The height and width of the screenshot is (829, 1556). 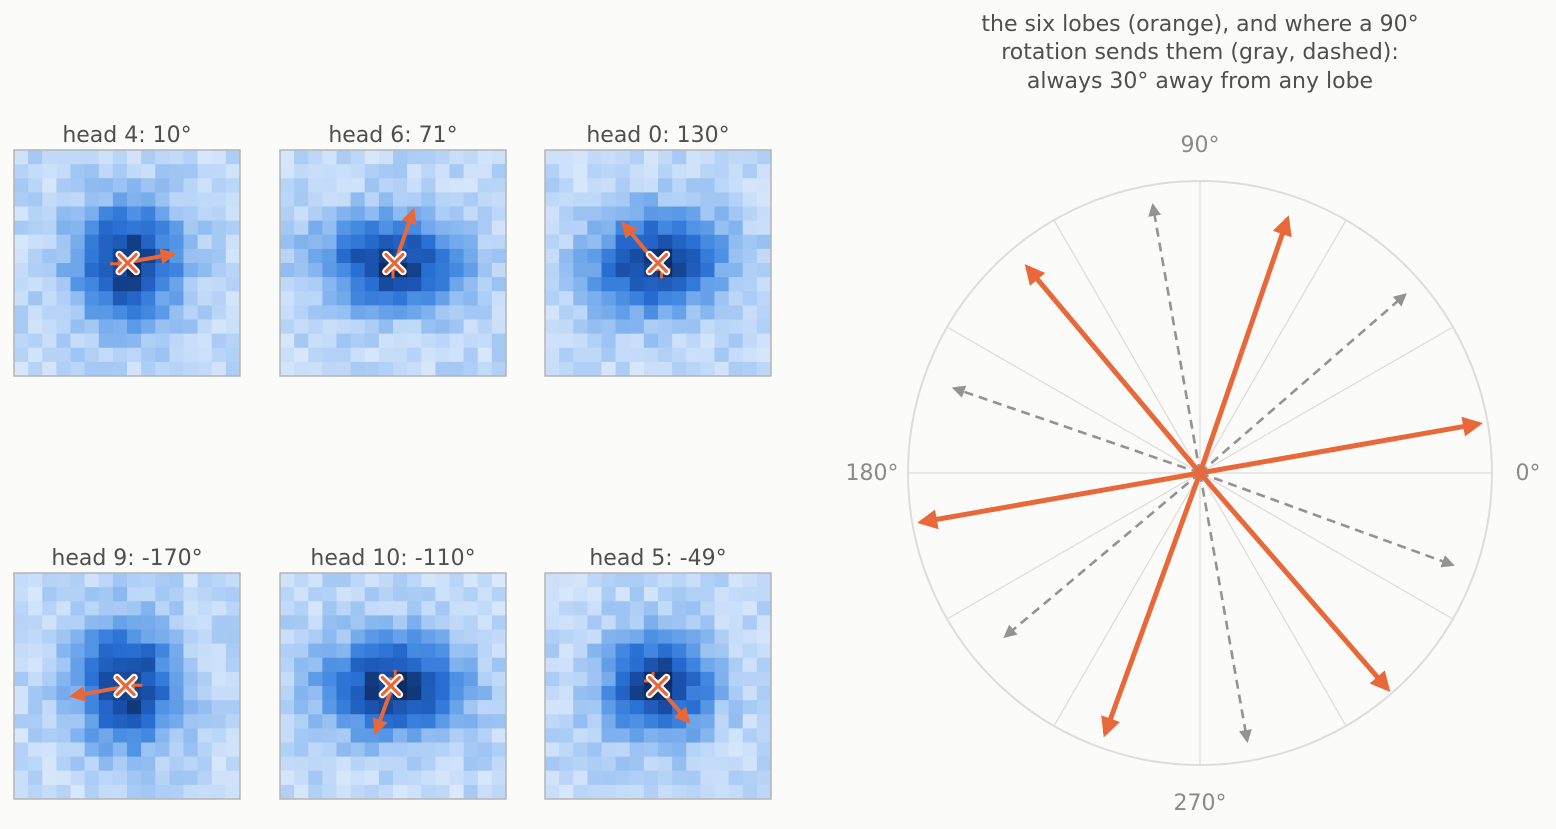 What do you see at coordinates (1294, 581) in the screenshot?
I see `lobe-arrow` at bounding box center [1294, 581].